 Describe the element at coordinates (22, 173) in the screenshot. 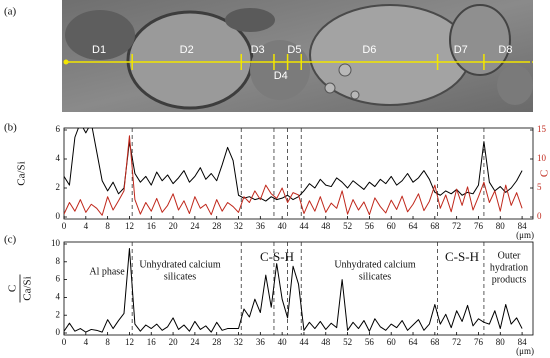

I see `y-axis-label: Ca/Si` at that location.